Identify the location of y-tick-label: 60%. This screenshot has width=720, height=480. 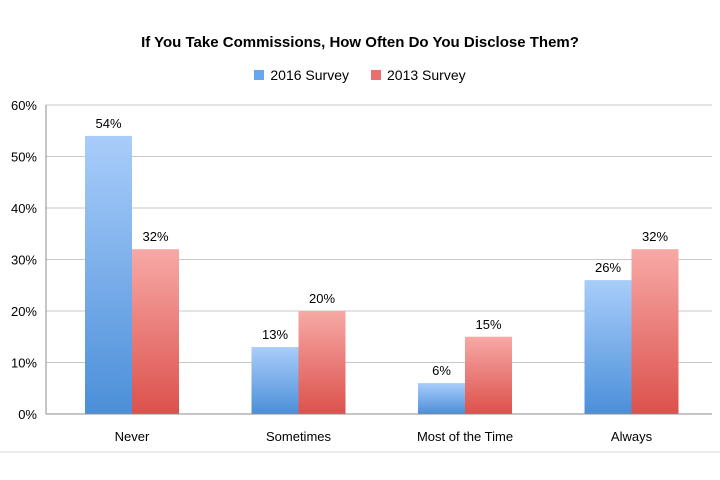
(24, 105).